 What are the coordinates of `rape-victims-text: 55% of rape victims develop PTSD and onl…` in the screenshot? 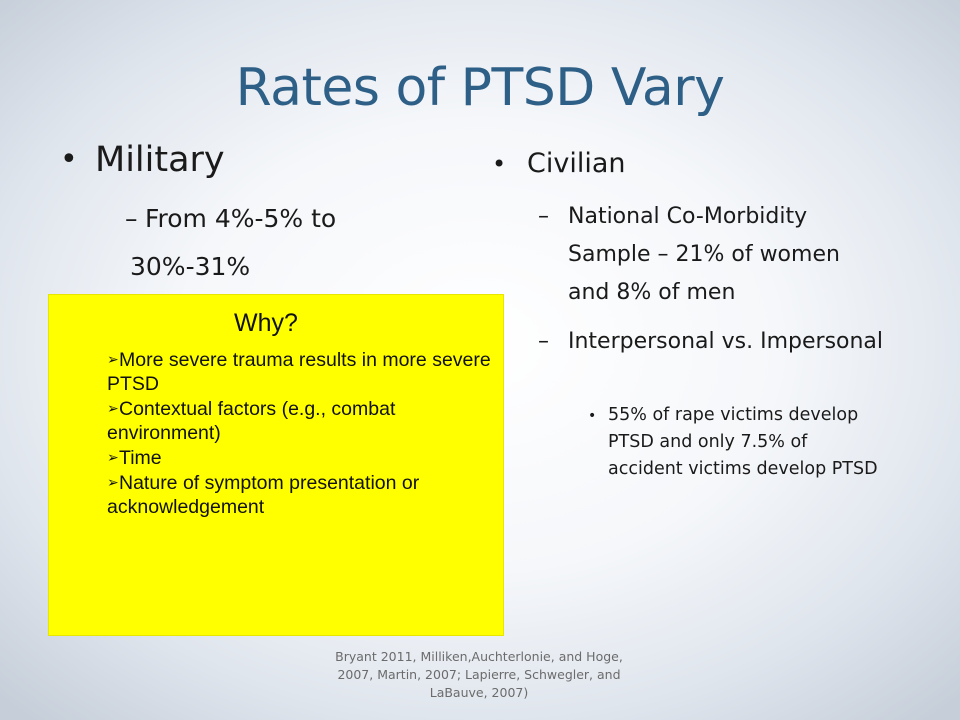 It's located at (743, 442).